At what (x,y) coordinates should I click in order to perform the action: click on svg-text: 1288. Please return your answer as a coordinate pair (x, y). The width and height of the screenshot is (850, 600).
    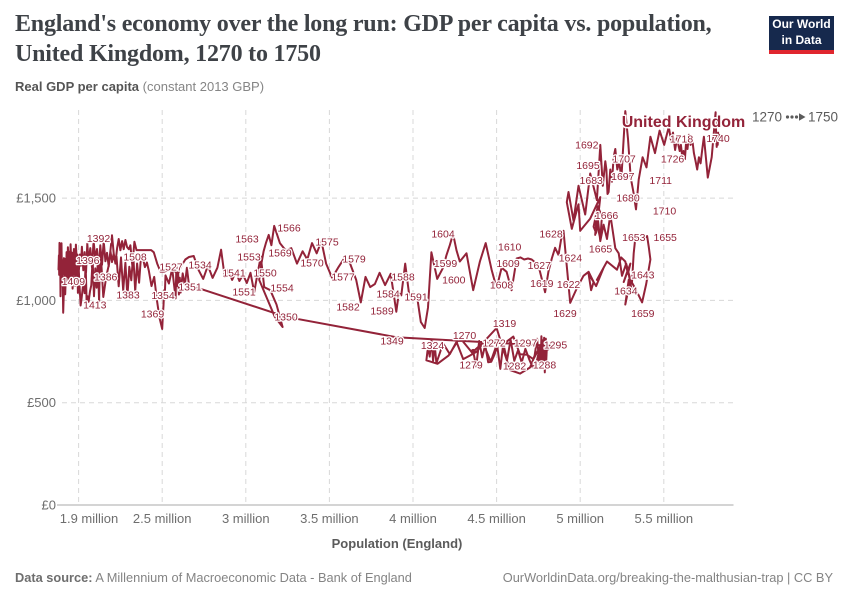
    Looking at the image, I should click on (545, 366).